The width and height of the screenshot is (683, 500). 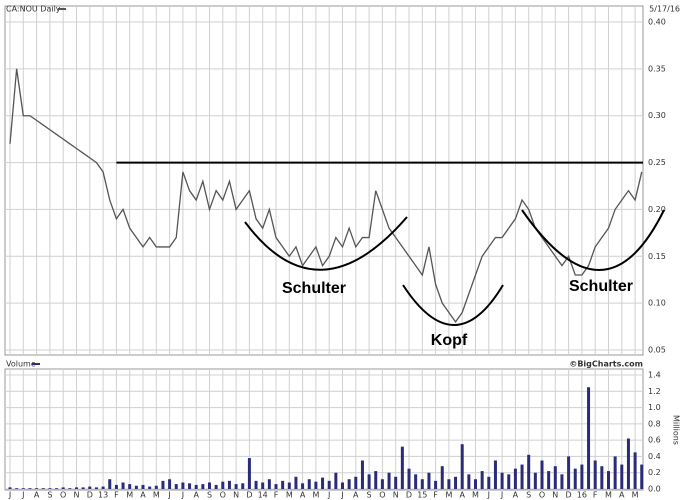 What do you see at coordinates (263, 495) in the screenshot?
I see `x-tick-label: 14` at bounding box center [263, 495].